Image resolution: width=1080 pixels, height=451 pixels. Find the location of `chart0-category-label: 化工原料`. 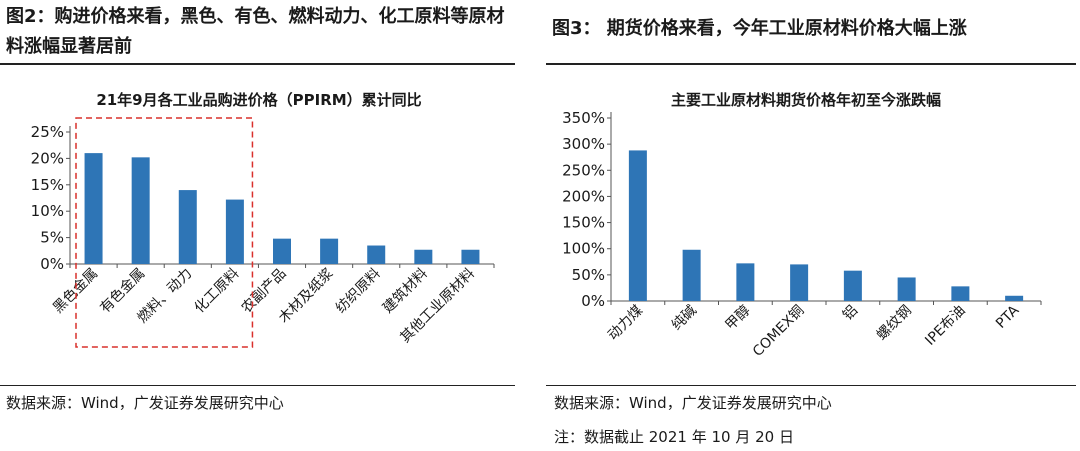

chart0-category-label: 化工原料 is located at coordinates (217, 291).